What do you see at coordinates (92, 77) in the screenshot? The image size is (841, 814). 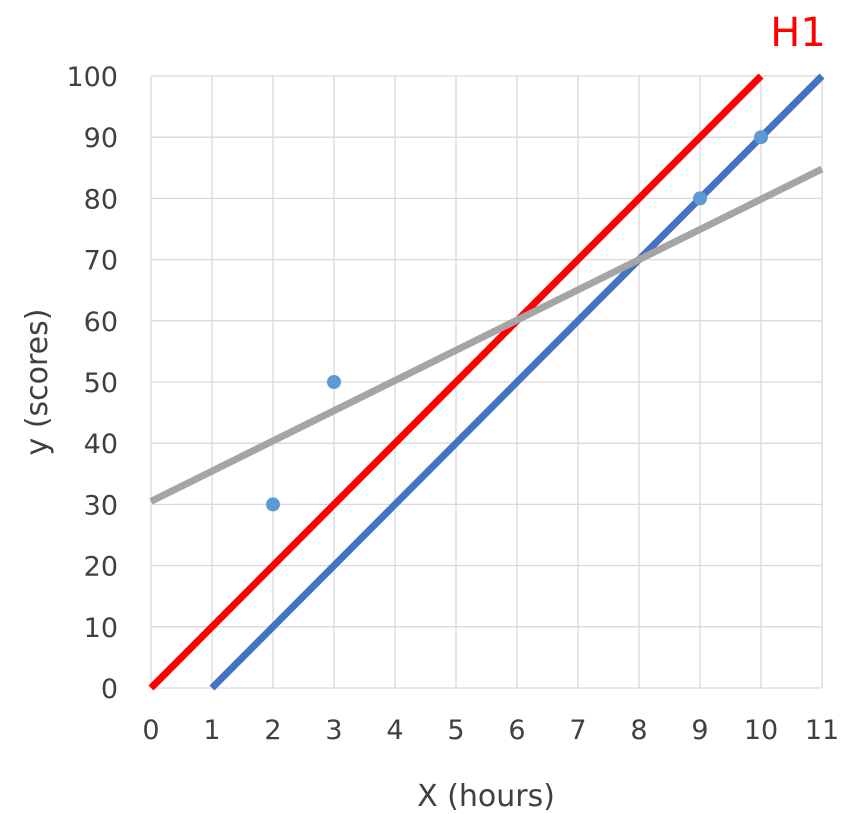 I see `y-tick-label: 100` at bounding box center [92, 77].